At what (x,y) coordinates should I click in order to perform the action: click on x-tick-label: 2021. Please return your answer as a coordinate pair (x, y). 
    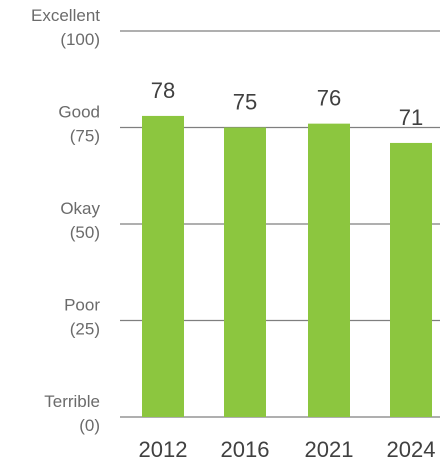
    Looking at the image, I should click on (329, 449).